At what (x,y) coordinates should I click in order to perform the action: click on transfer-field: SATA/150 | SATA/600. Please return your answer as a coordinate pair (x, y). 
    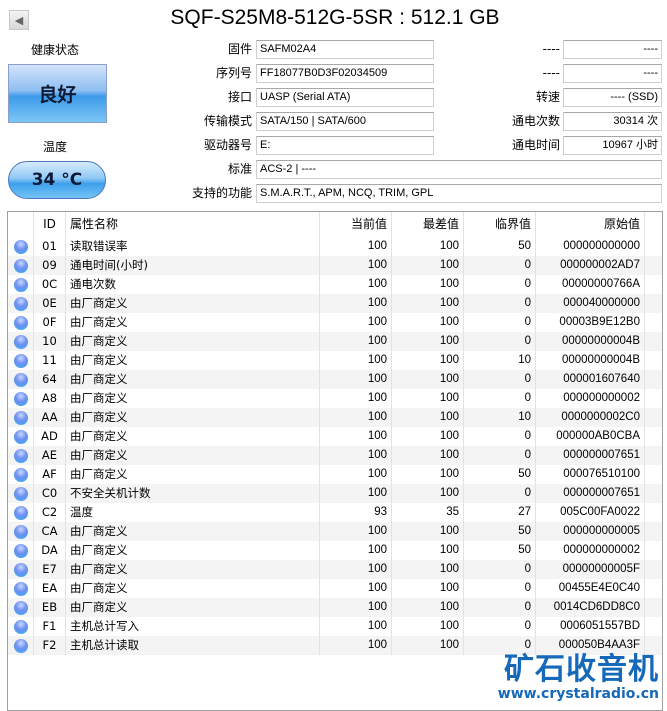
    Looking at the image, I should click on (345, 121).